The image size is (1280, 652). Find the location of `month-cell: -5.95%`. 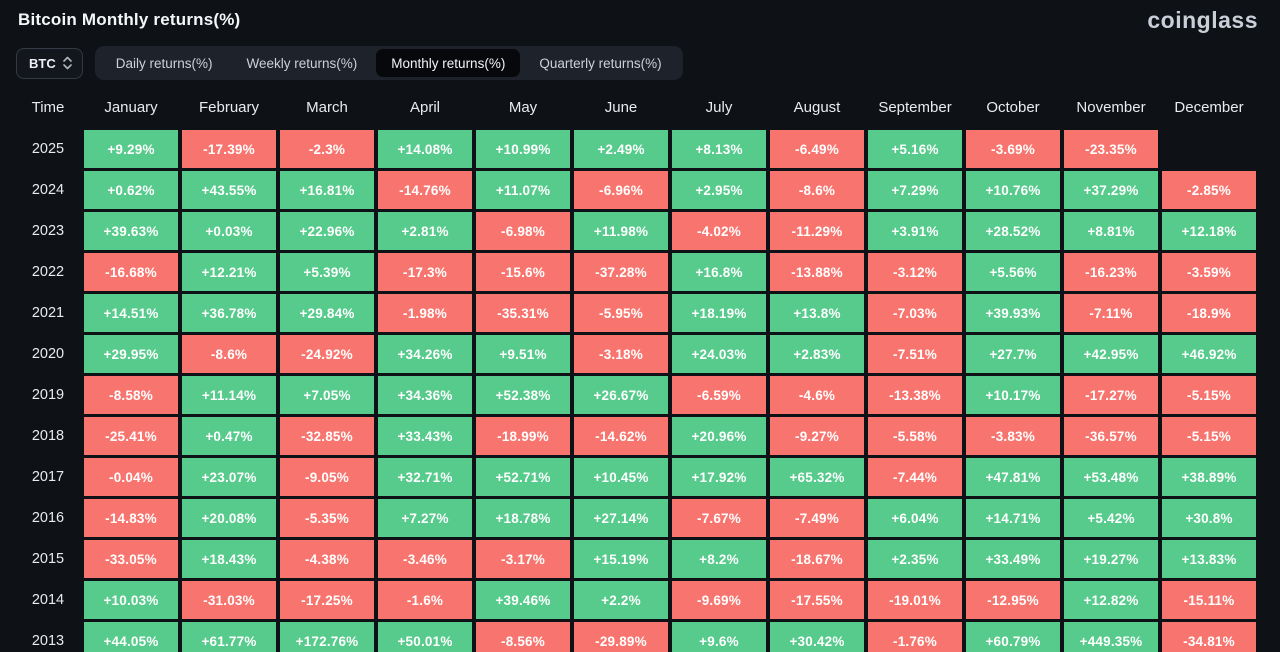

month-cell: -5.95% is located at coordinates (621, 313).